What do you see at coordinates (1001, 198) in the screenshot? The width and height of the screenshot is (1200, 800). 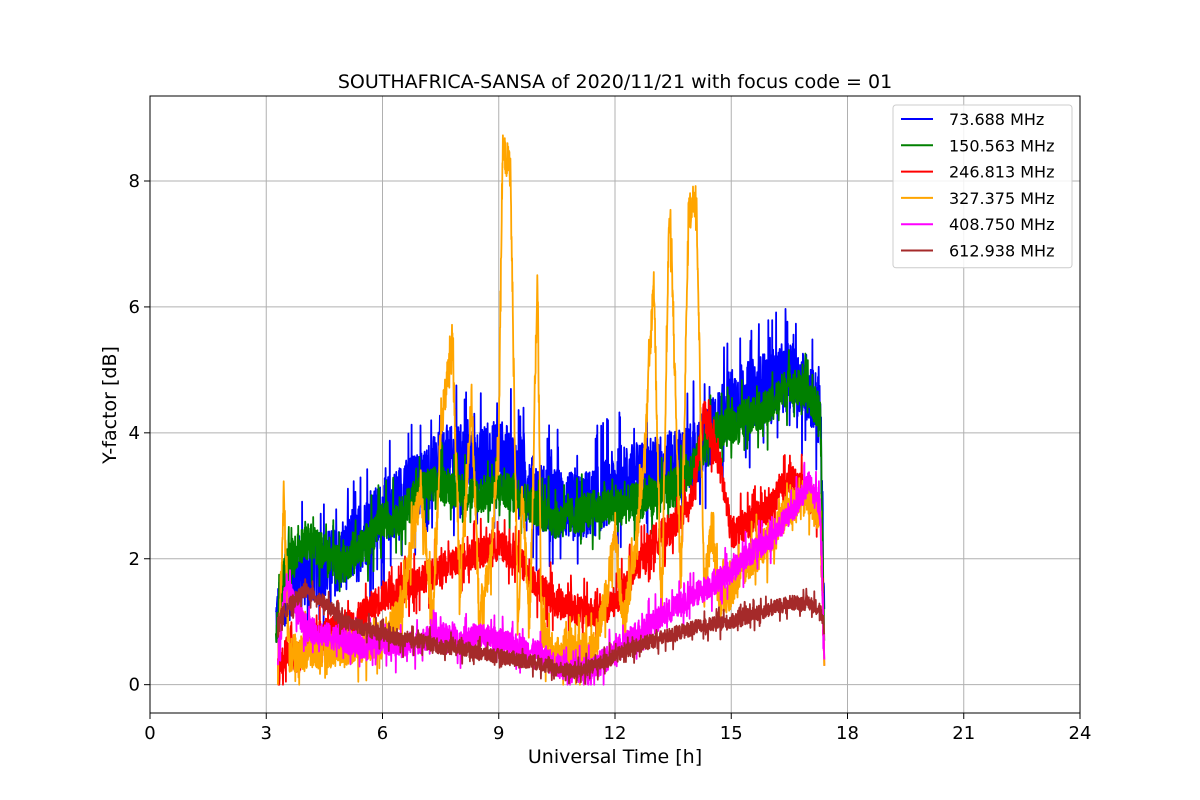 I see `legend-label-3: 327.375 MHz` at bounding box center [1001, 198].